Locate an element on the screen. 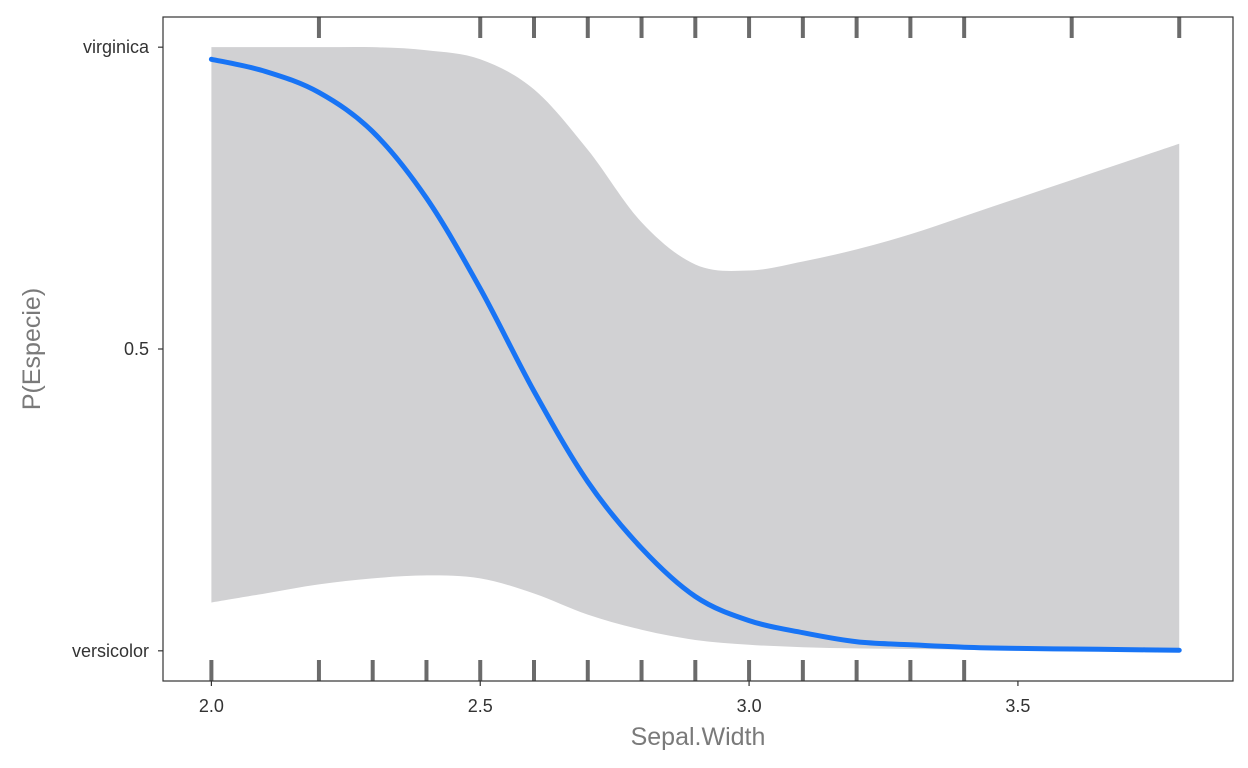 This screenshot has height=768, width=1248. y-axis-title: P(Especie) is located at coordinates (32, 349).